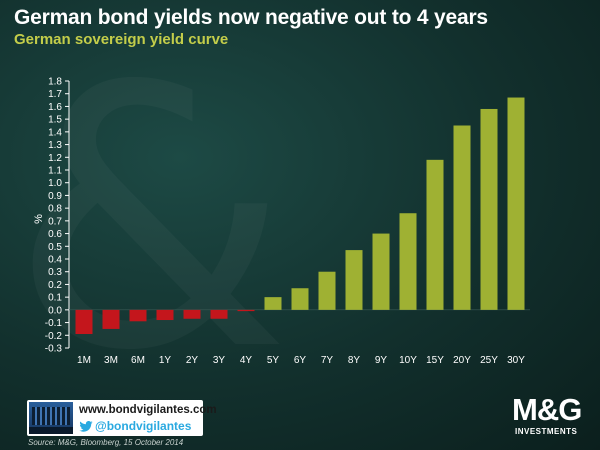 This screenshot has height=450, width=600. I want to click on y-axis-title: %, so click(39, 219).